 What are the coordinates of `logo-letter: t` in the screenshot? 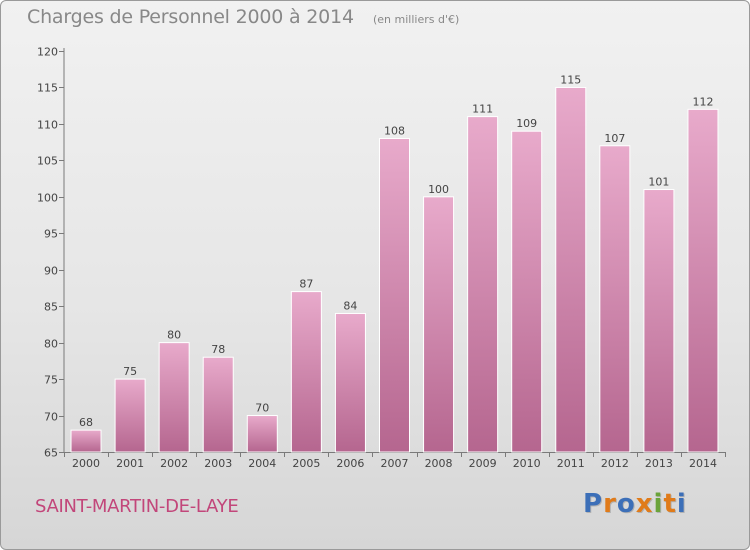 It's located at (670, 504).